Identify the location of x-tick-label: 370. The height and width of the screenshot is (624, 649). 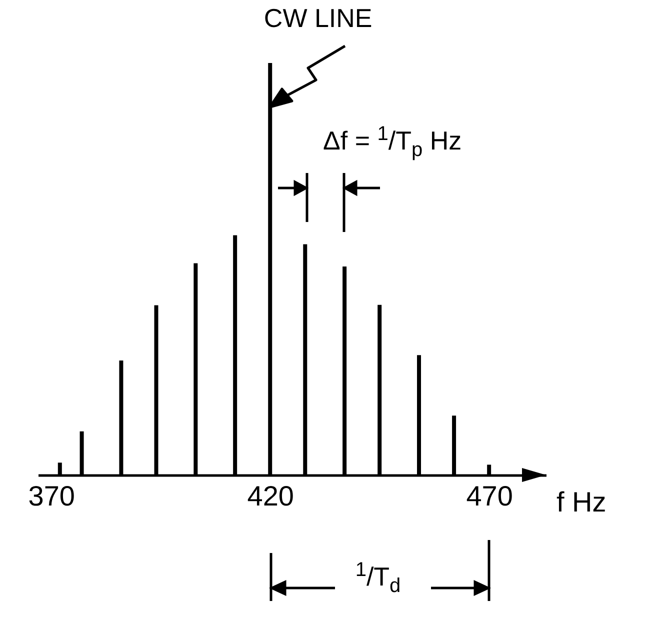
(51, 496).